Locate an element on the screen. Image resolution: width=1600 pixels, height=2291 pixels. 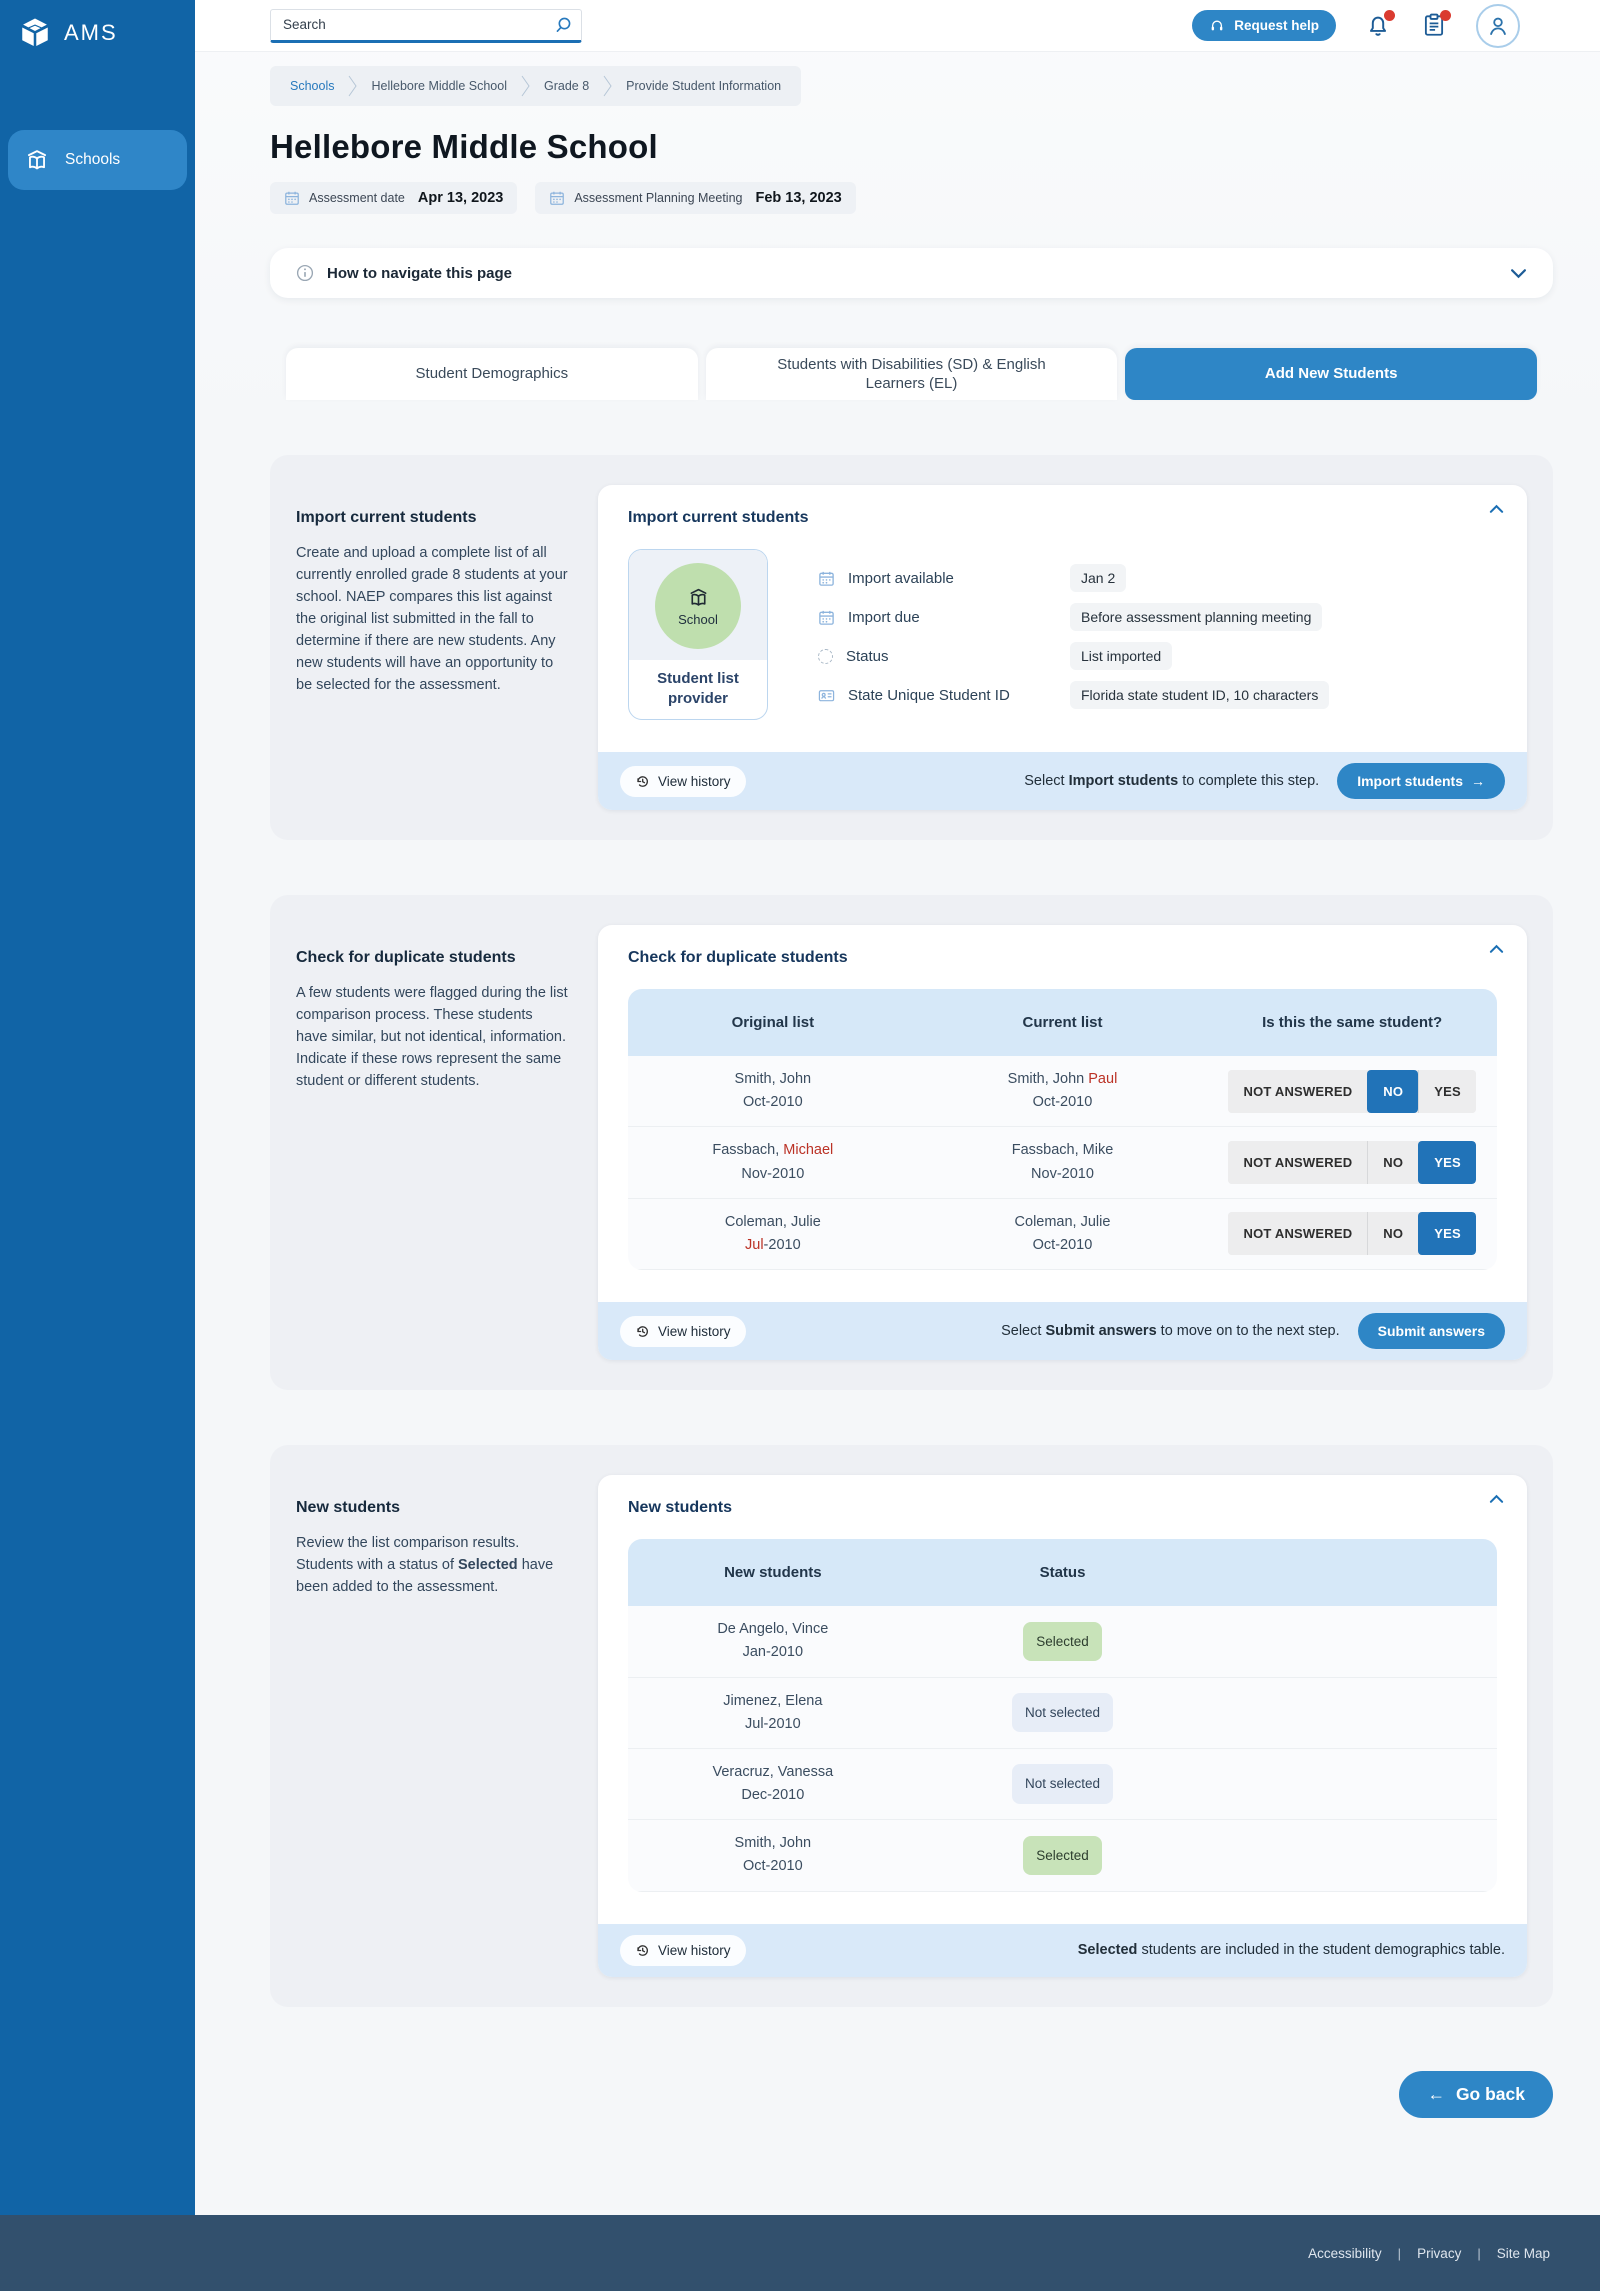
detail-label: Import available is located at coordinates (901, 578).